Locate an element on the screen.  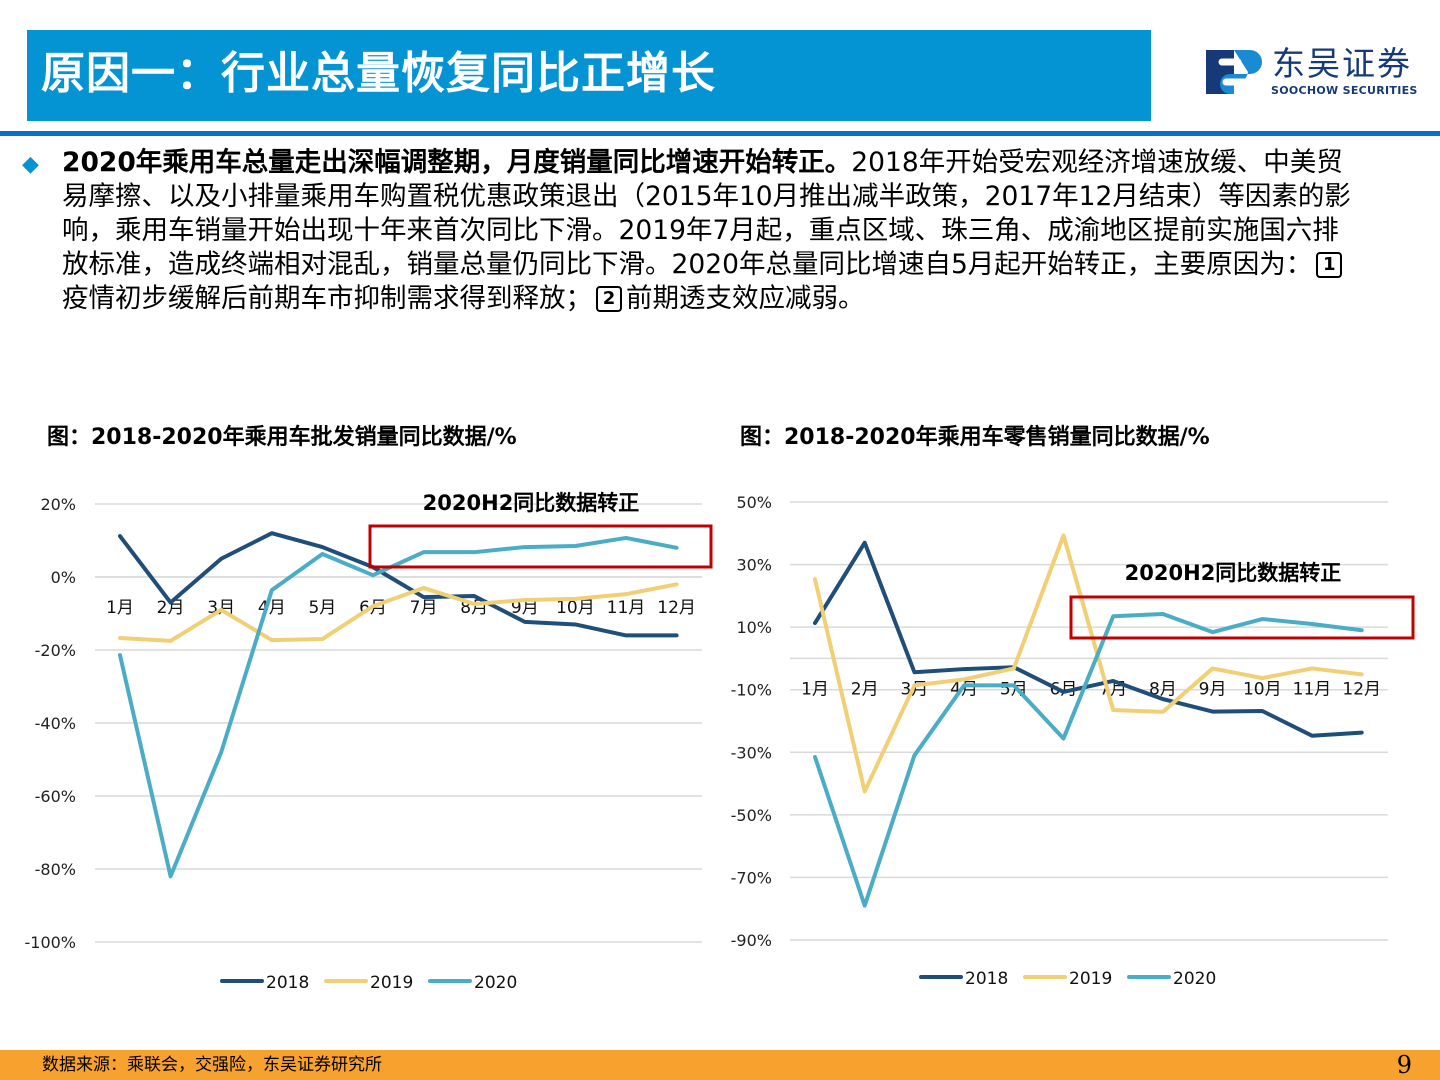
numbered-box-2: 2 is located at coordinates (609, 299).